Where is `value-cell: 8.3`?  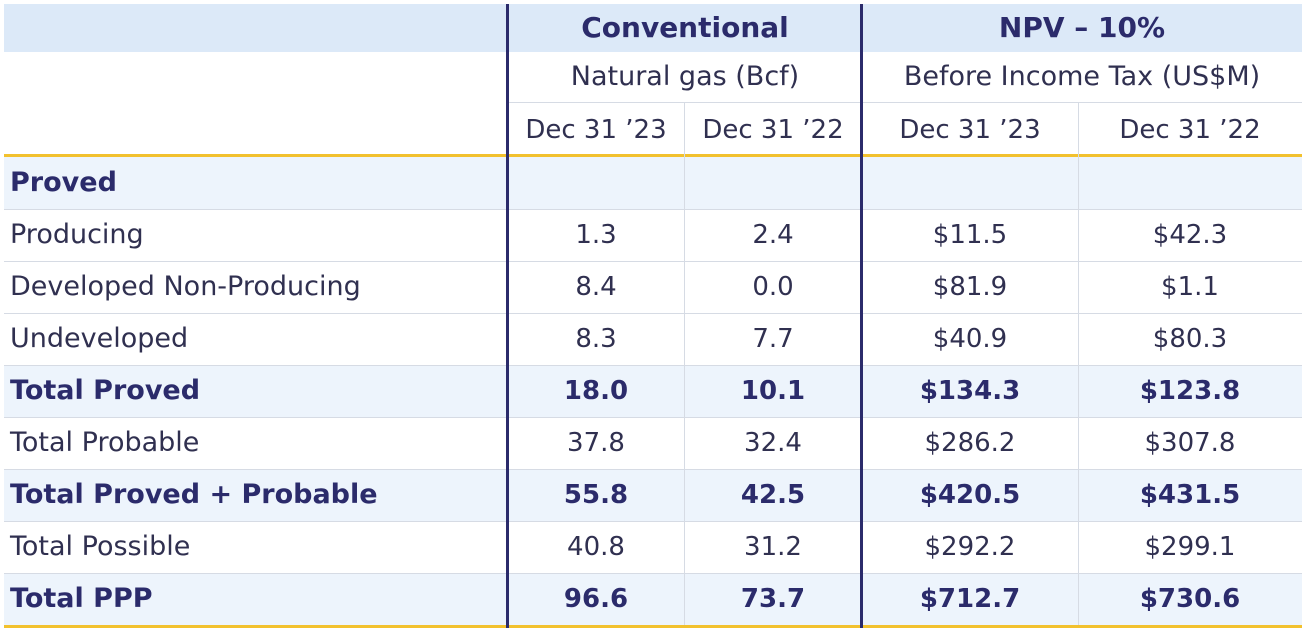 value-cell: 8.3 is located at coordinates (596, 339).